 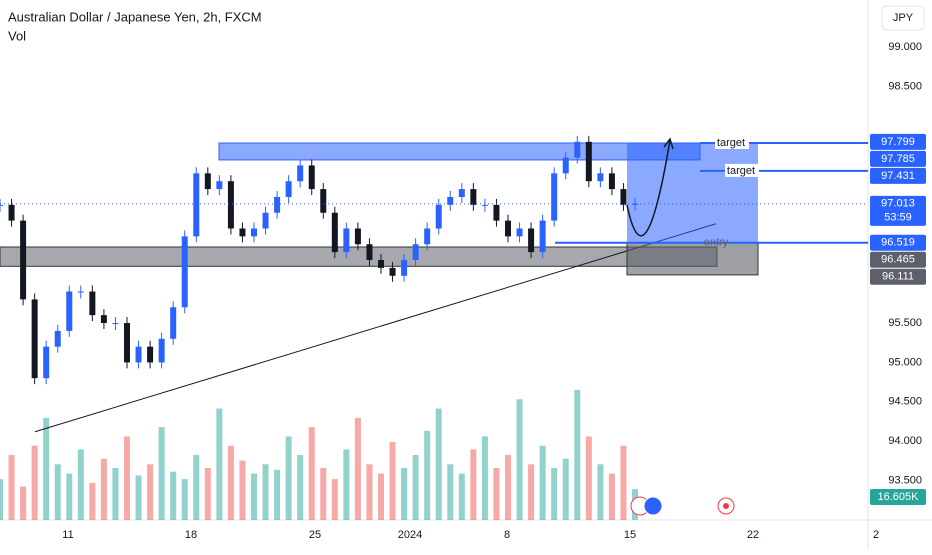 I want to click on price-badge-label: 97.785, so click(x=898, y=159).